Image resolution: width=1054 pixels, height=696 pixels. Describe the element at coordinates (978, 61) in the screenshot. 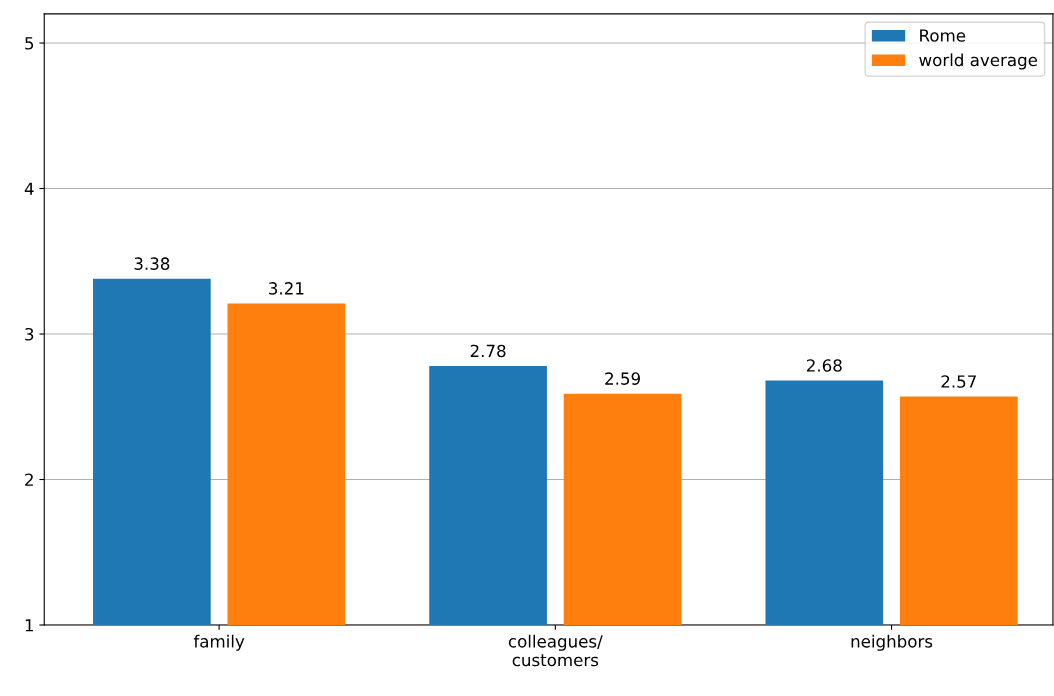

I see `legend-label: world average` at that location.